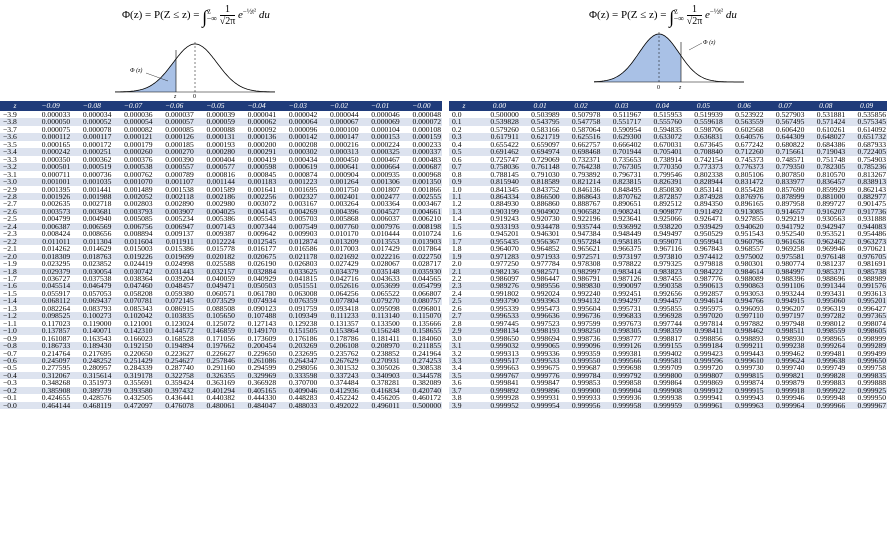 The width and height of the screenshot is (889, 546). Describe the element at coordinates (133, 375) in the screenshot. I see `probability-cell: 0.319178` at that location.